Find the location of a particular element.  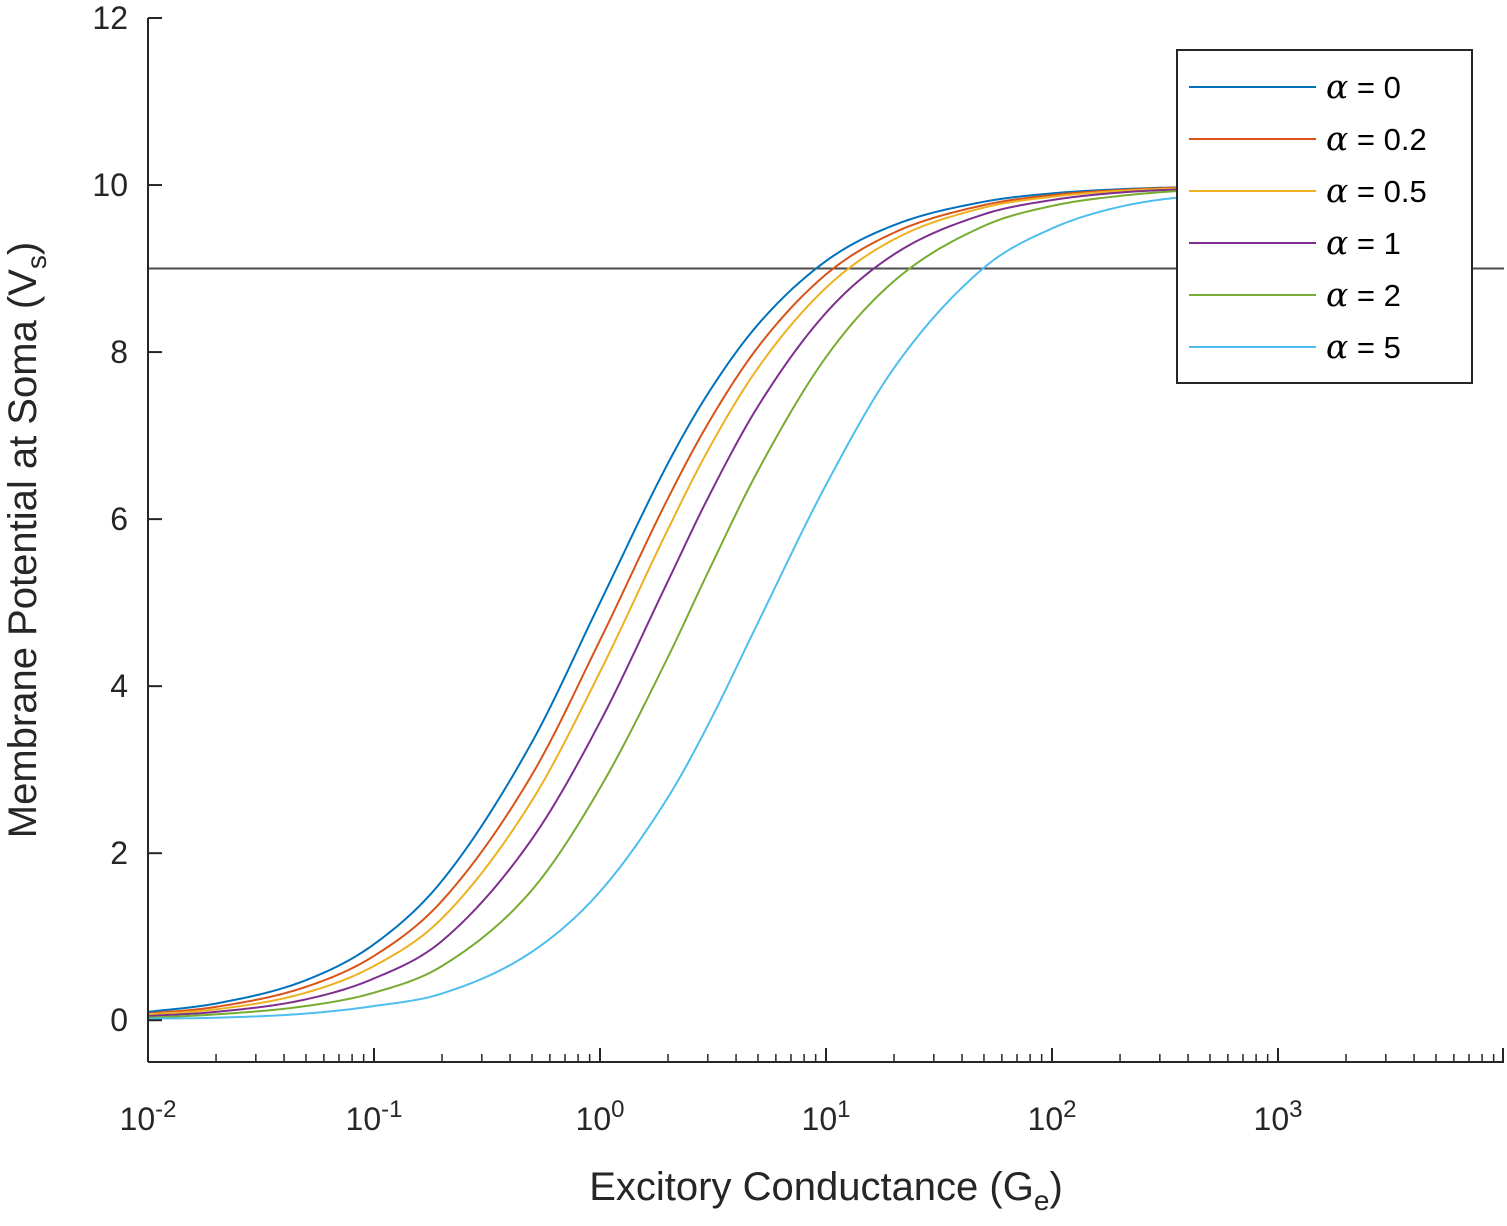

x-tick-label: 10⁻¹ is located at coordinates (374, 1117).